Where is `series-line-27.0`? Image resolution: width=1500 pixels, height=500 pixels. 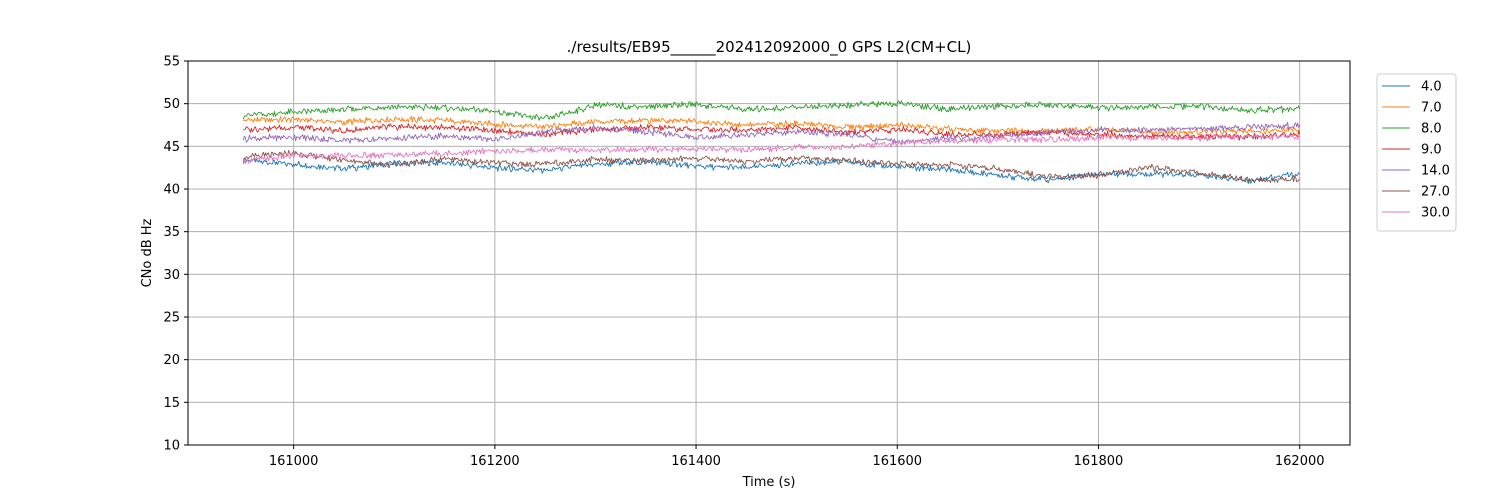
series-line-27.0 is located at coordinates (771, 166).